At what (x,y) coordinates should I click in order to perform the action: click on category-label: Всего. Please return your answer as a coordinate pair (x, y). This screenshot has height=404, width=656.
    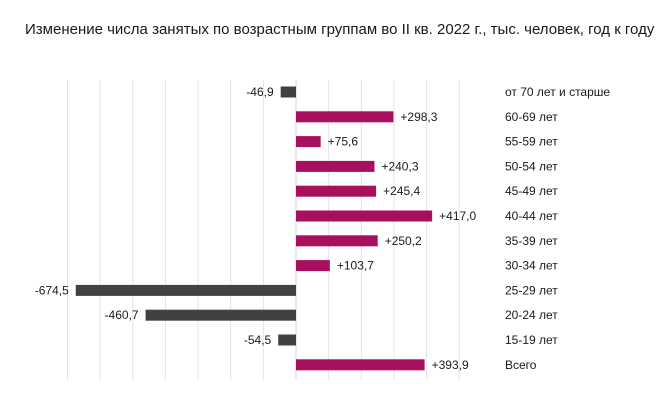
    Looking at the image, I should click on (521, 365).